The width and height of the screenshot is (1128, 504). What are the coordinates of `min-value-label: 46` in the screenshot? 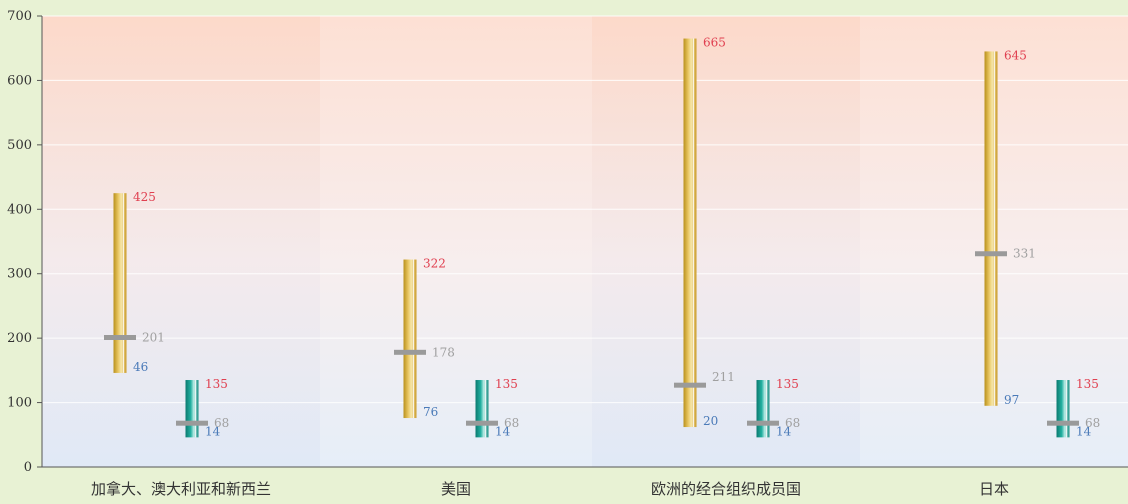 It's located at (140, 367).